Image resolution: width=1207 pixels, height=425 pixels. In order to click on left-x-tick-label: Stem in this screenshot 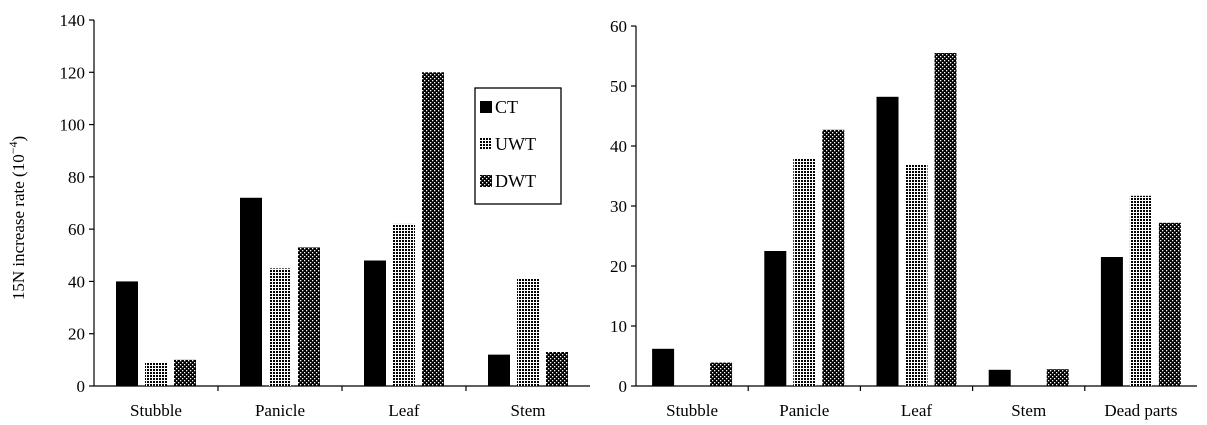, I will do `click(528, 410)`.